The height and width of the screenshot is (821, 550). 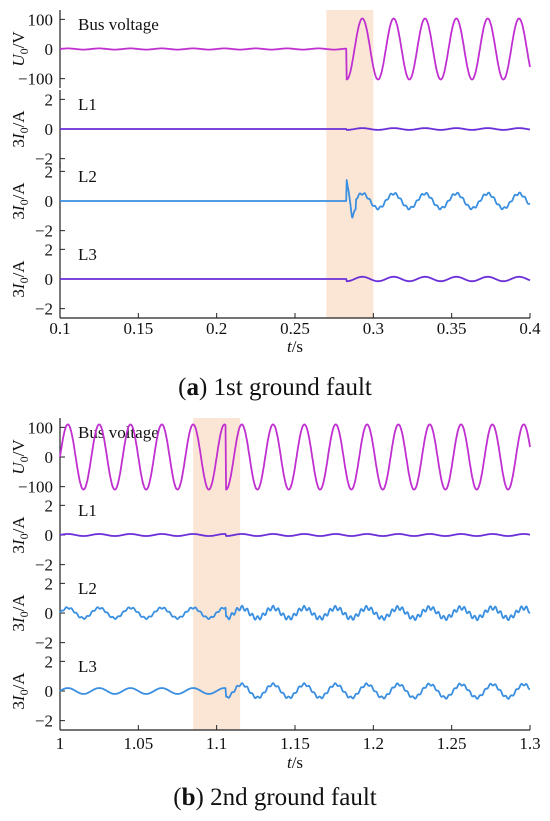 I want to click on caption-b: (b) 2nd ground fault, so click(x=275, y=797).